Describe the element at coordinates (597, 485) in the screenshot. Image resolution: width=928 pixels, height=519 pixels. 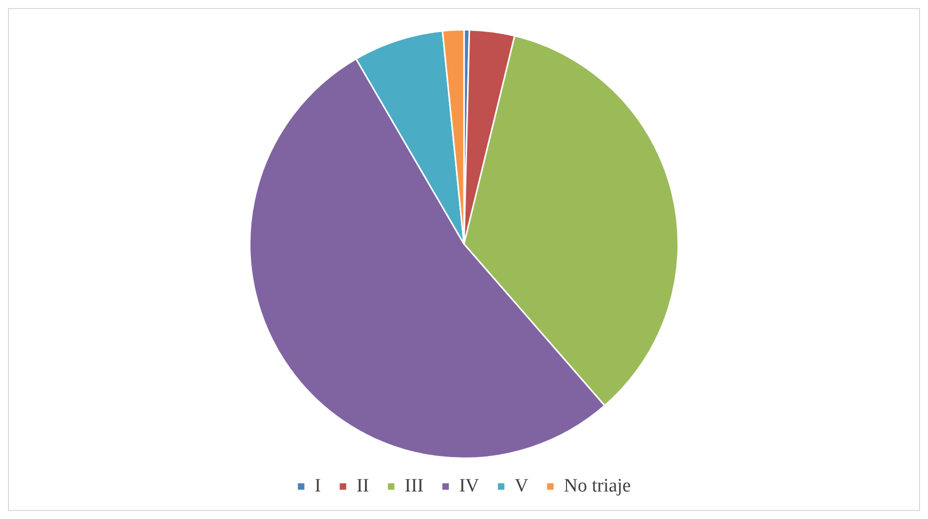
I see `legend-label: No triaje` at that location.